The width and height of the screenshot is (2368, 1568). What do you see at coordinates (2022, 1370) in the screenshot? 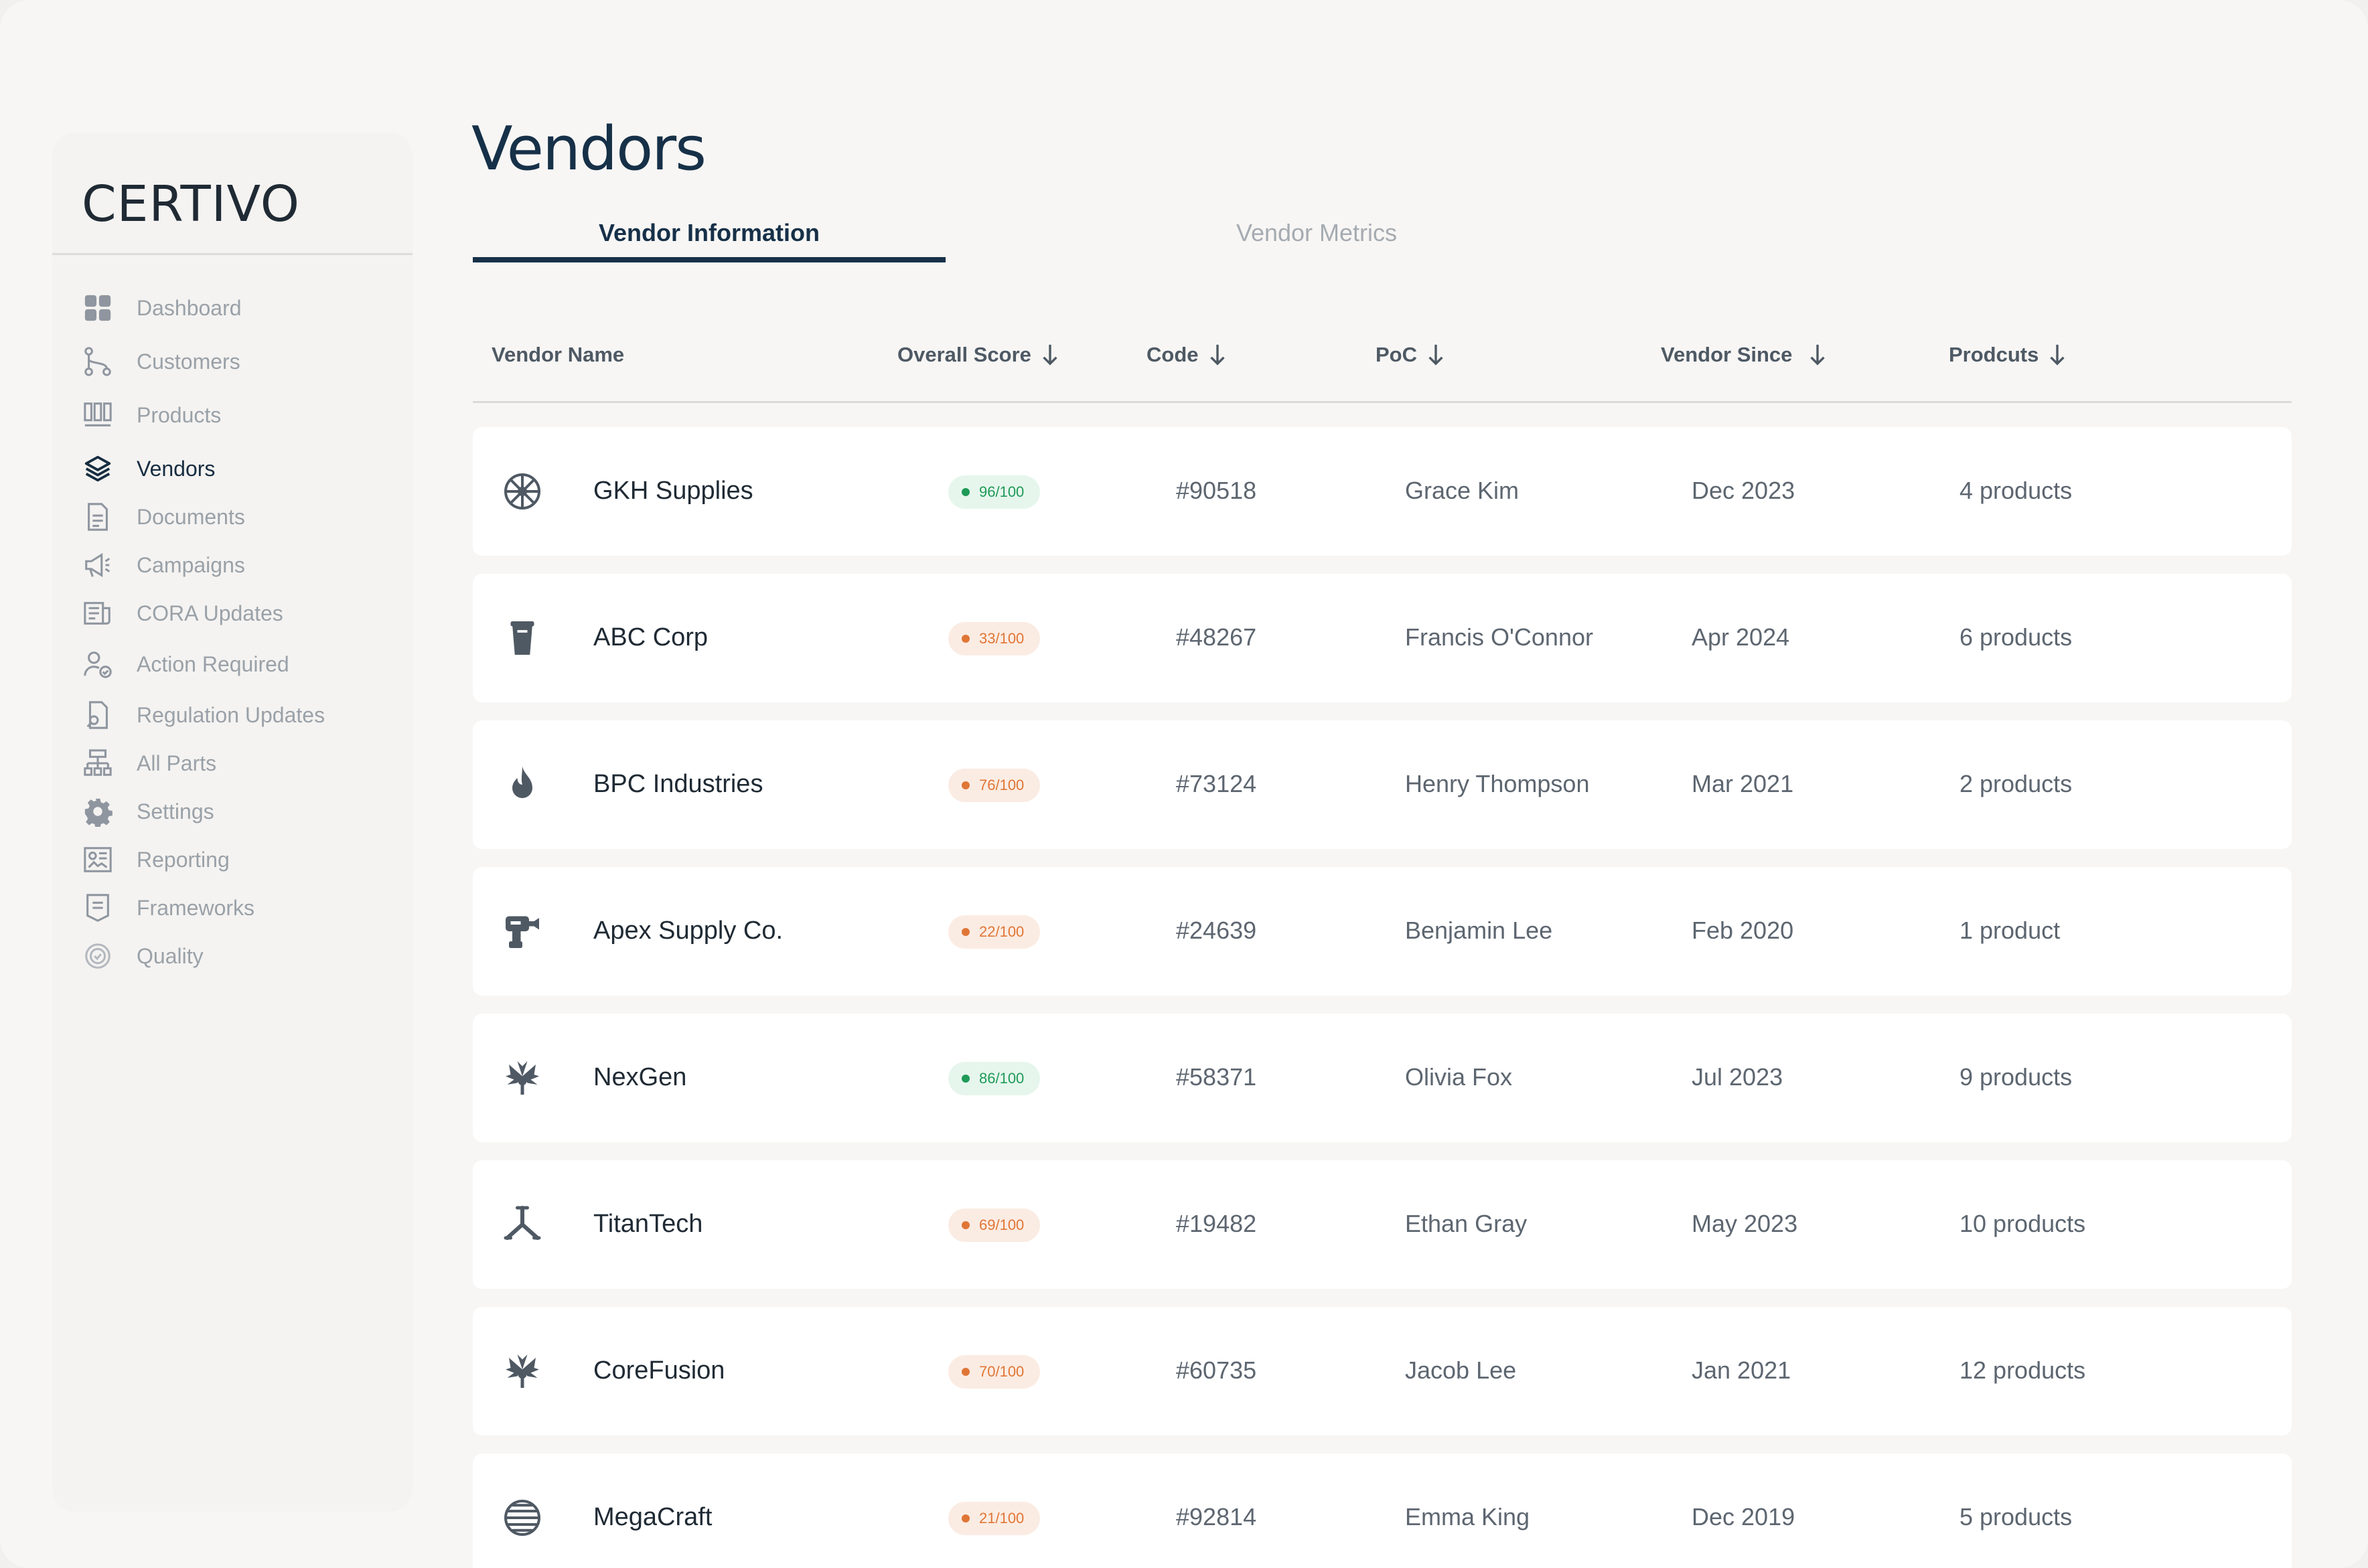
I see `vendor-products: 12 products` at bounding box center [2022, 1370].